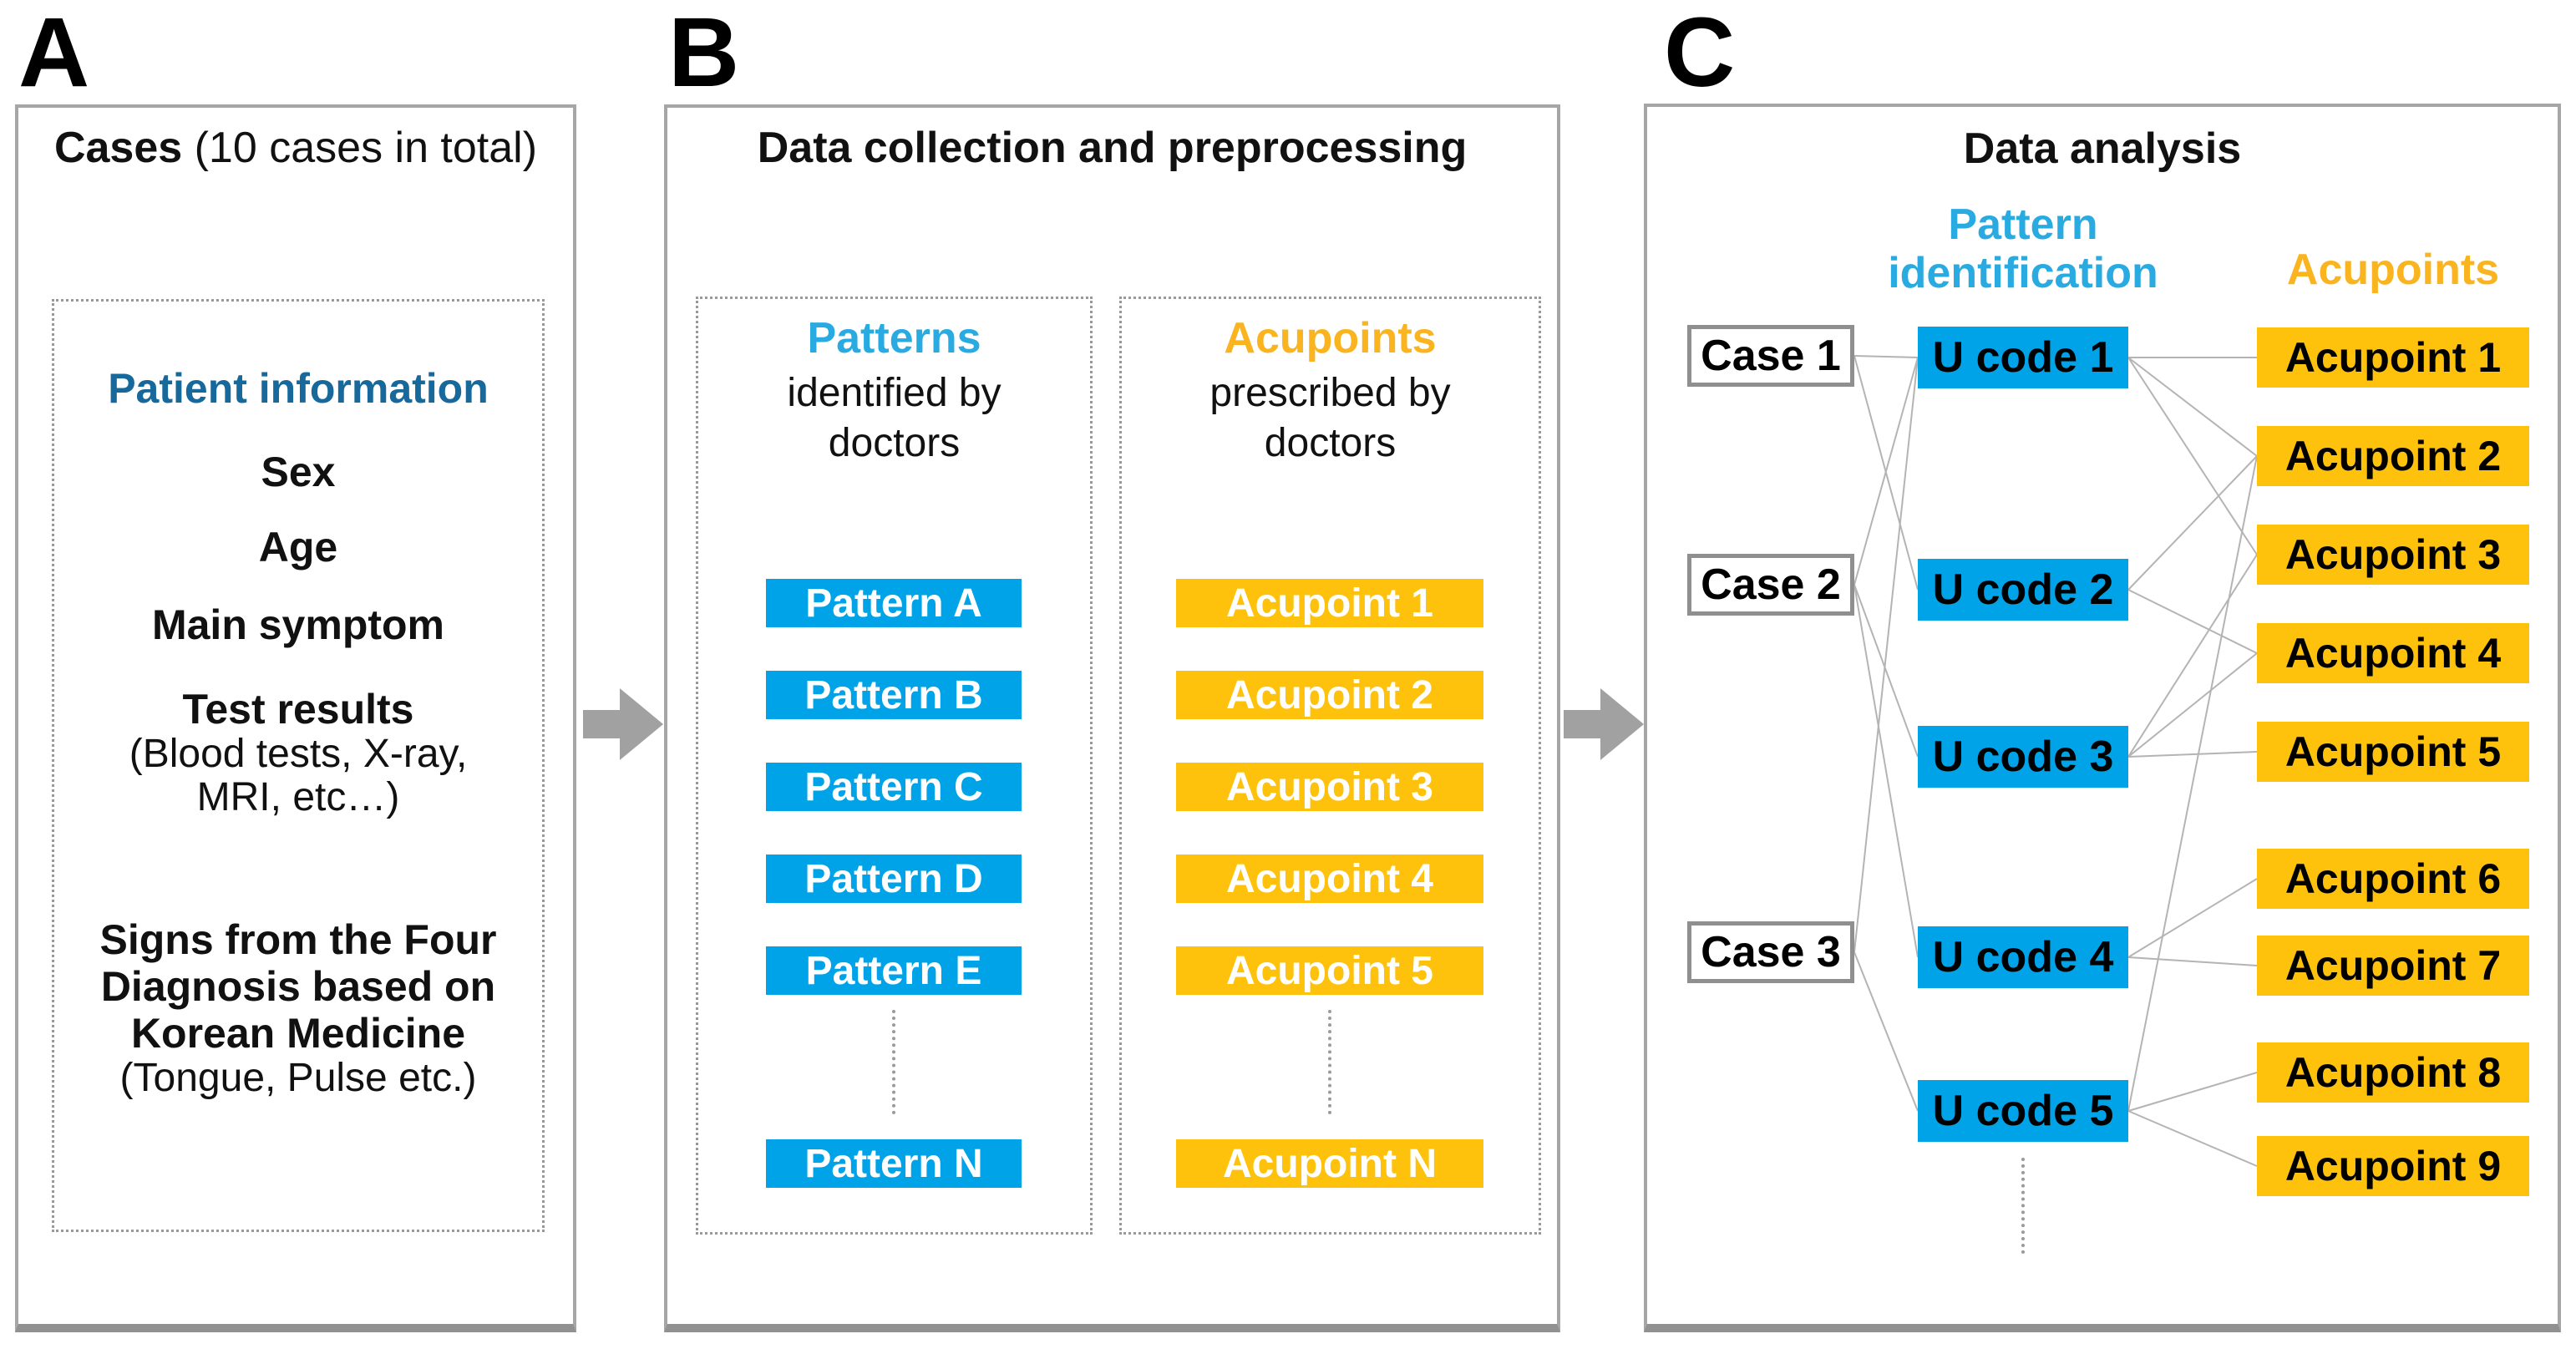  Describe the element at coordinates (1112, 148) in the screenshot. I see `panel-b-title: Data collection and preprocessing` at that location.